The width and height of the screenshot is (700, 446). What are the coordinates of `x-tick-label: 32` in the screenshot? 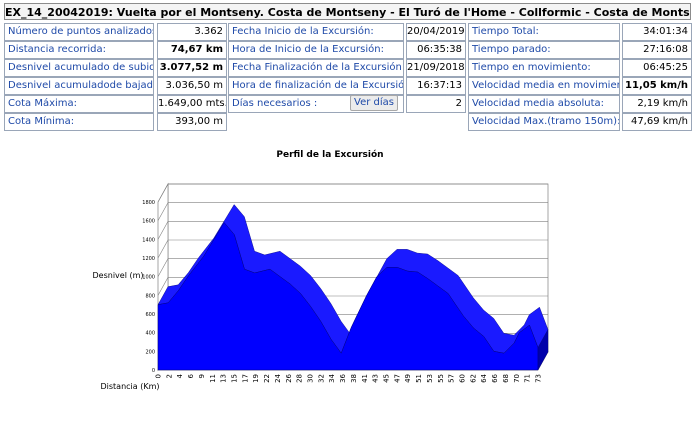 It's located at (321, 378).